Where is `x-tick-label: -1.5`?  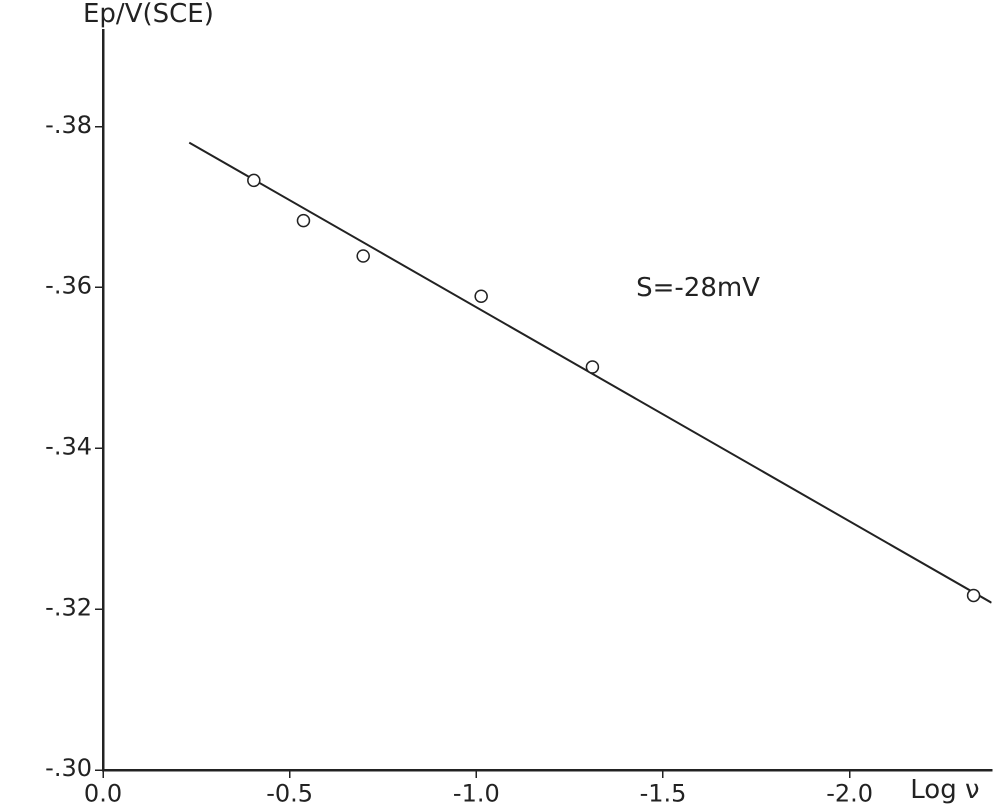 x-tick-label: -1.5 is located at coordinates (663, 794).